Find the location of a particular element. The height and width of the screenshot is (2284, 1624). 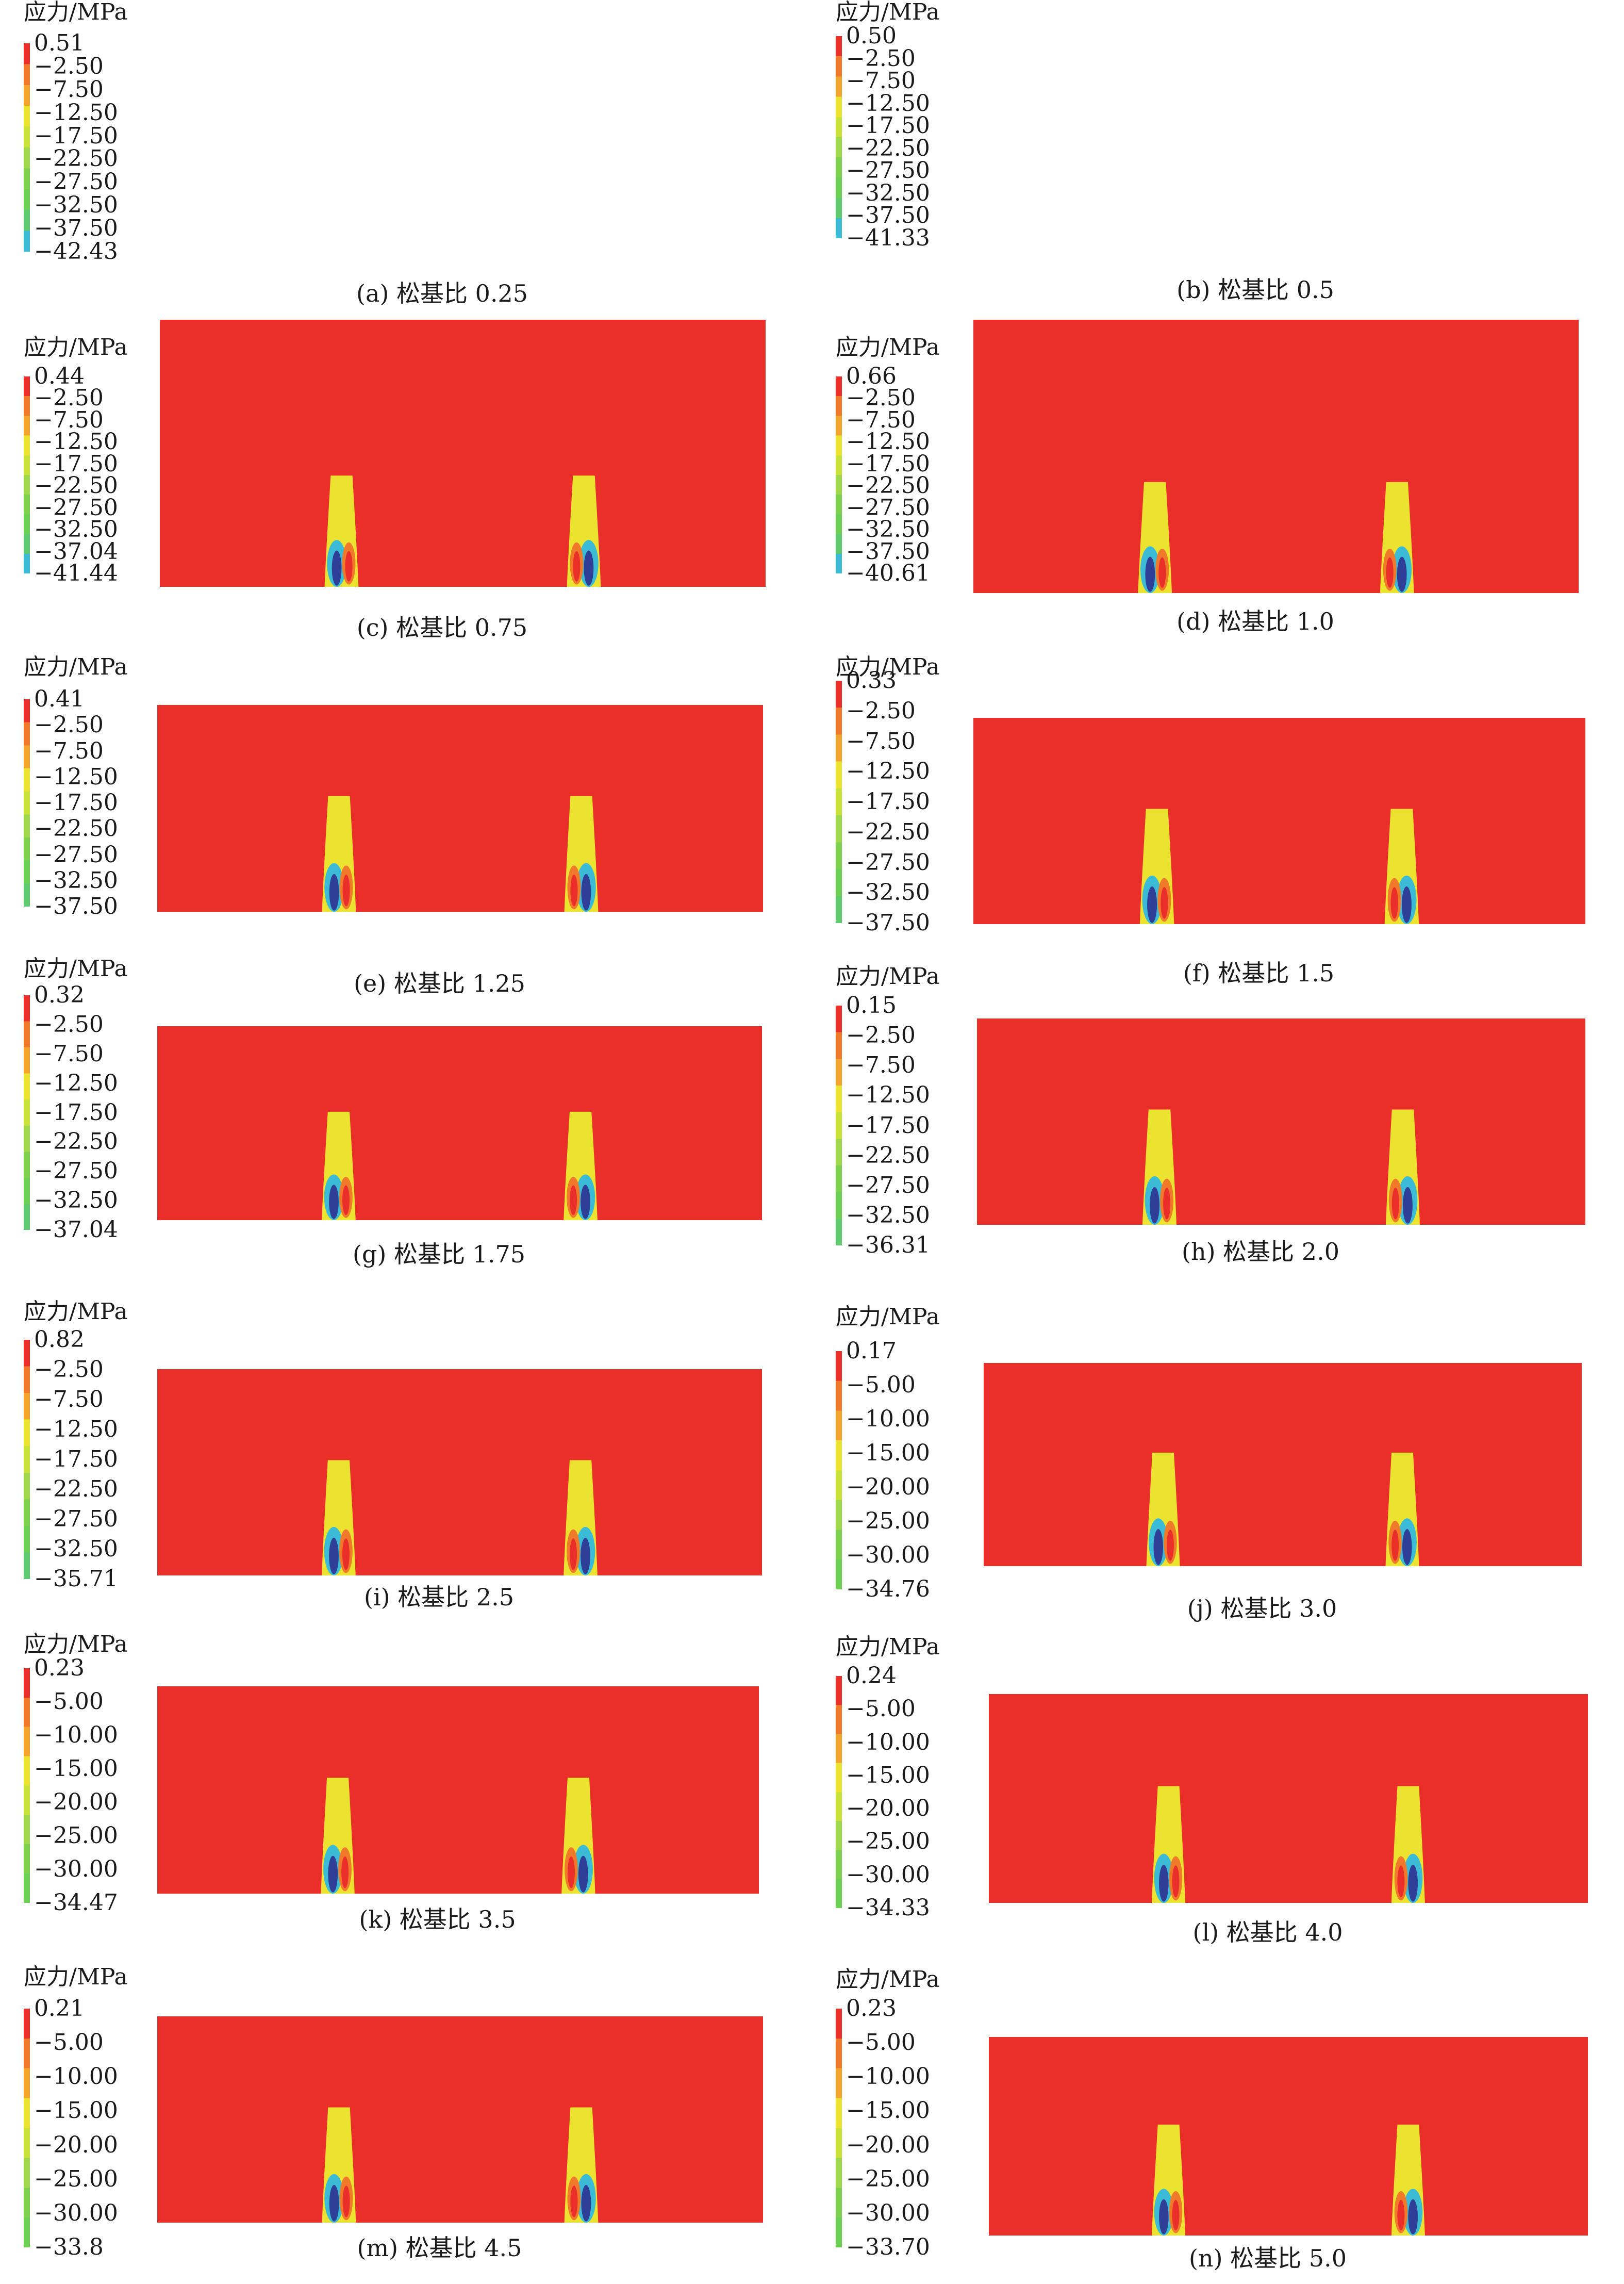

colorbar-tick-label: −34.33 is located at coordinates (888, 1908).